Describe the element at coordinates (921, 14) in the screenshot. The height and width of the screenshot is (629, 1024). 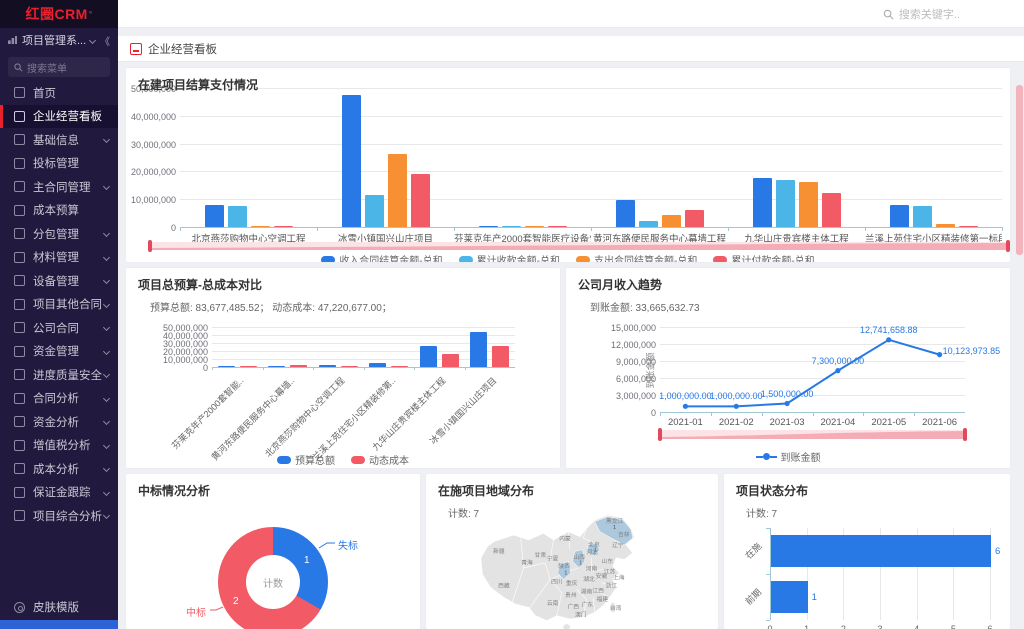
I see `global-search-input: 搜索关键字..` at that location.